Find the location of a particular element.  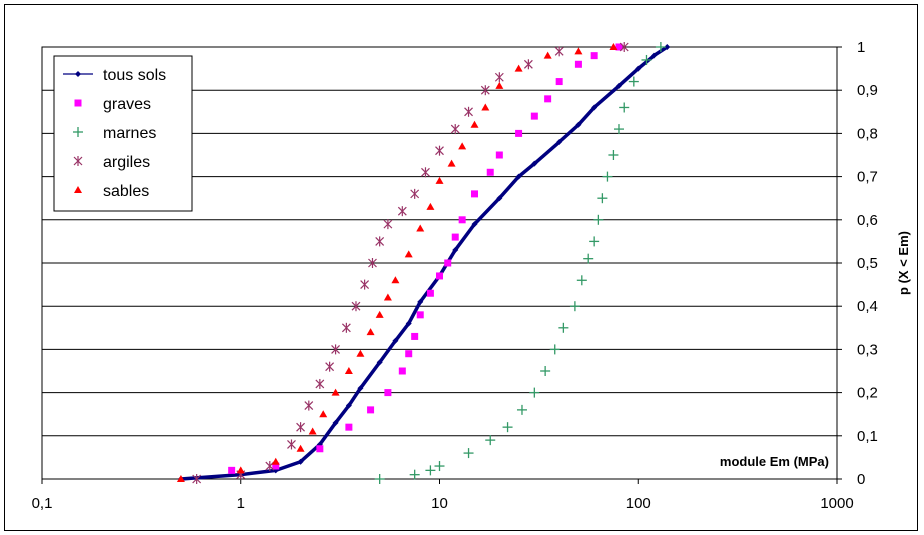

y-tick-label: 0,5 is located at coordinates (867, 263).